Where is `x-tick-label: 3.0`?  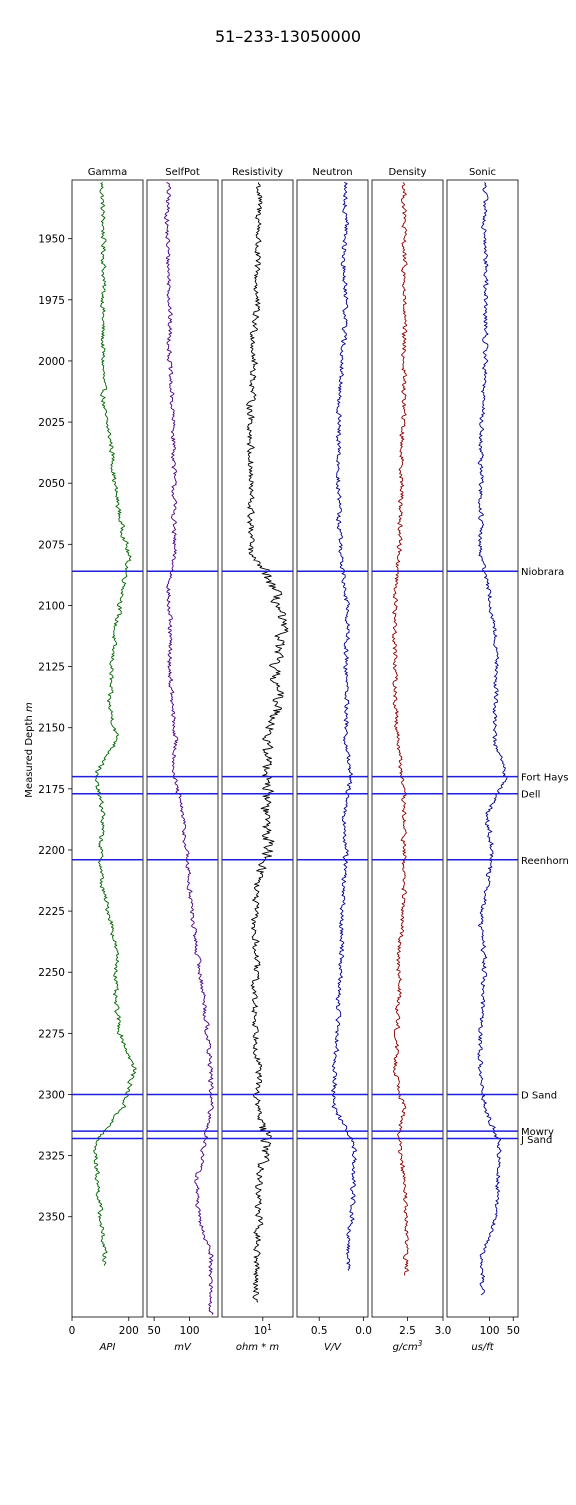 x-tick-label: 3.0 is located at coordinates (443, 1331).